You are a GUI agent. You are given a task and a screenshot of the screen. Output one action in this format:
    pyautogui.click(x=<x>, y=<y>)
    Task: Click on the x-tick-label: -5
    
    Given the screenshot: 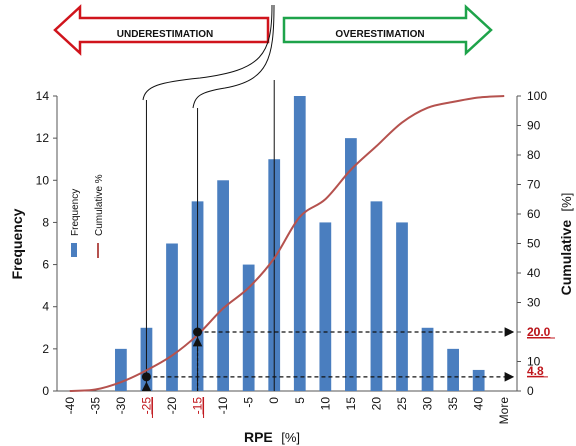 What is the action you would take?
    pyautogui.click(x=249, y=402)
    